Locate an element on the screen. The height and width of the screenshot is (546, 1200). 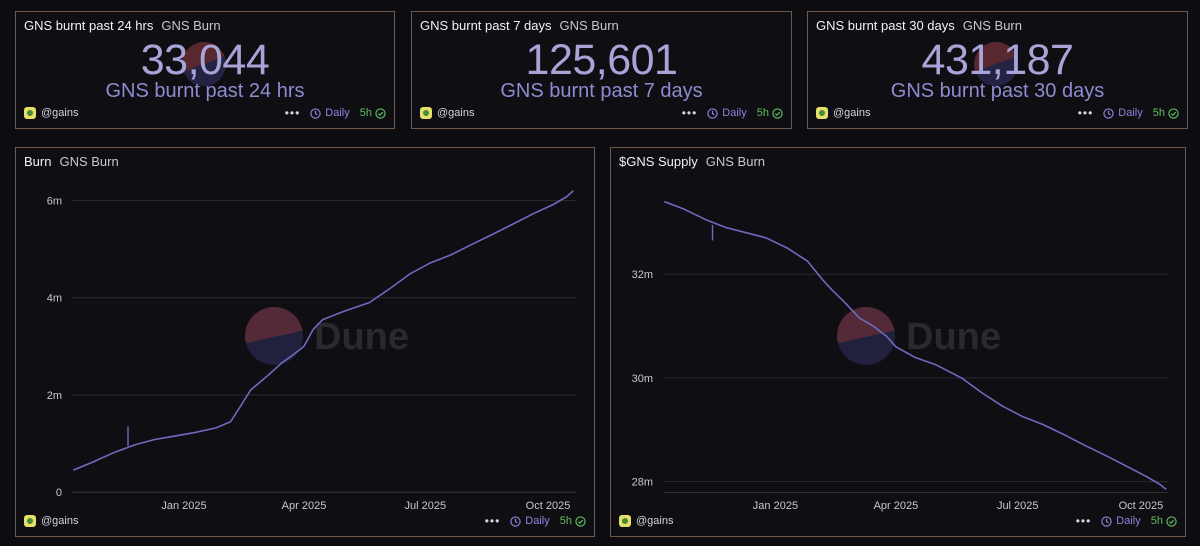
y-tick-label: 4m is located at coordinates (54, 299).